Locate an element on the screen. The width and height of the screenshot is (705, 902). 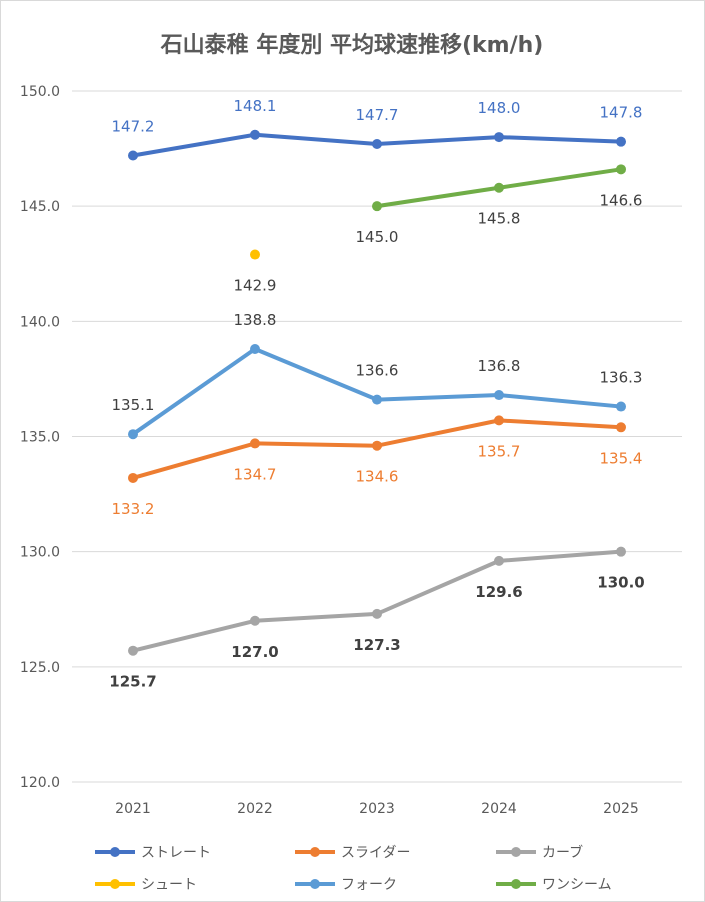
y-tick-label: 125.0 is located at coordinates (40, 668).